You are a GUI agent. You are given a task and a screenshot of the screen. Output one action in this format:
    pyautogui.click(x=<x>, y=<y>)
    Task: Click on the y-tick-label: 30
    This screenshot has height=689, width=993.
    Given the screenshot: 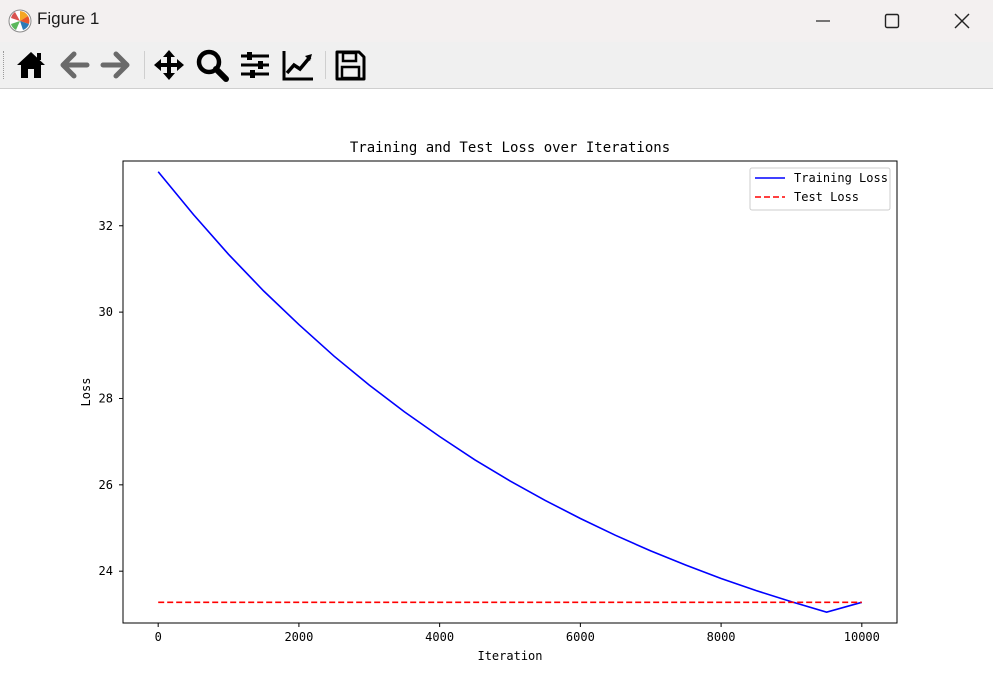 What is the action you would take?
    pyautogui.click(x=106, y=312)
    